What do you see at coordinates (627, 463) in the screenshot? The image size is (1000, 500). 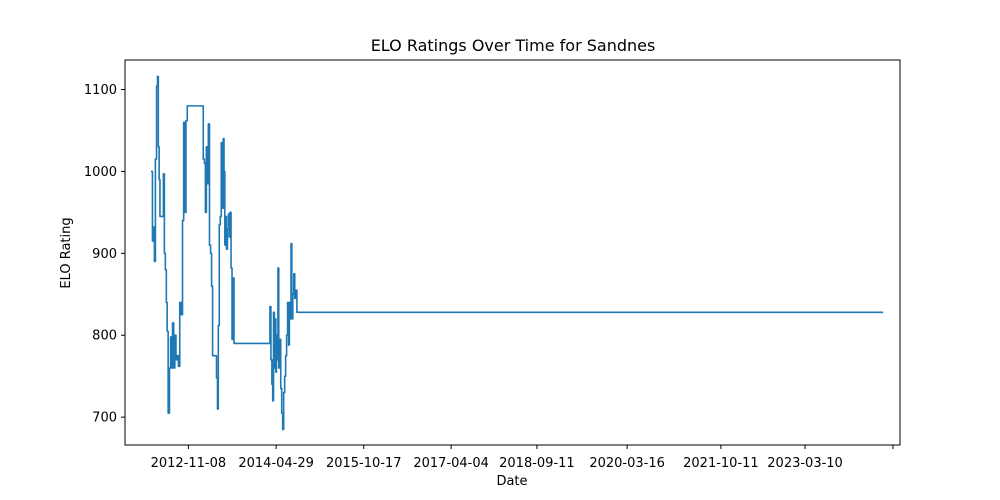 I see `x-tick-label: 2020-03-16` at bounding box center [627, 463].